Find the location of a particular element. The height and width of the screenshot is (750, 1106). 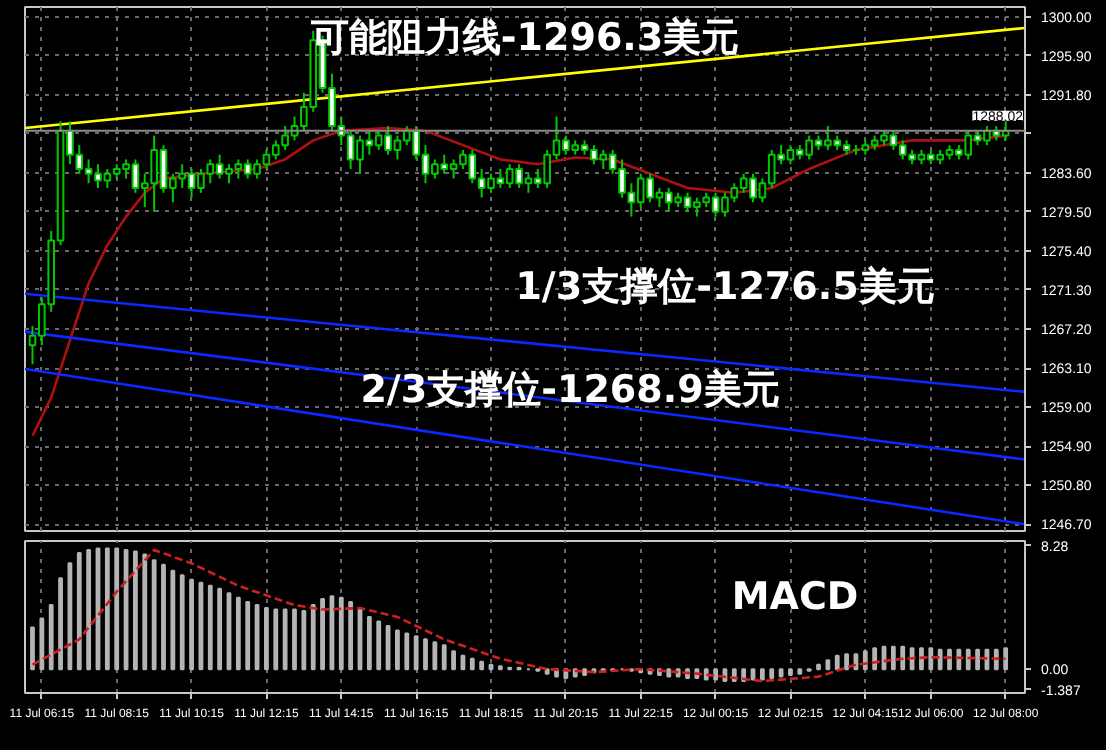

annotation: 1/3支撑位-1276.5美元 is located at coordinates (725, 287).